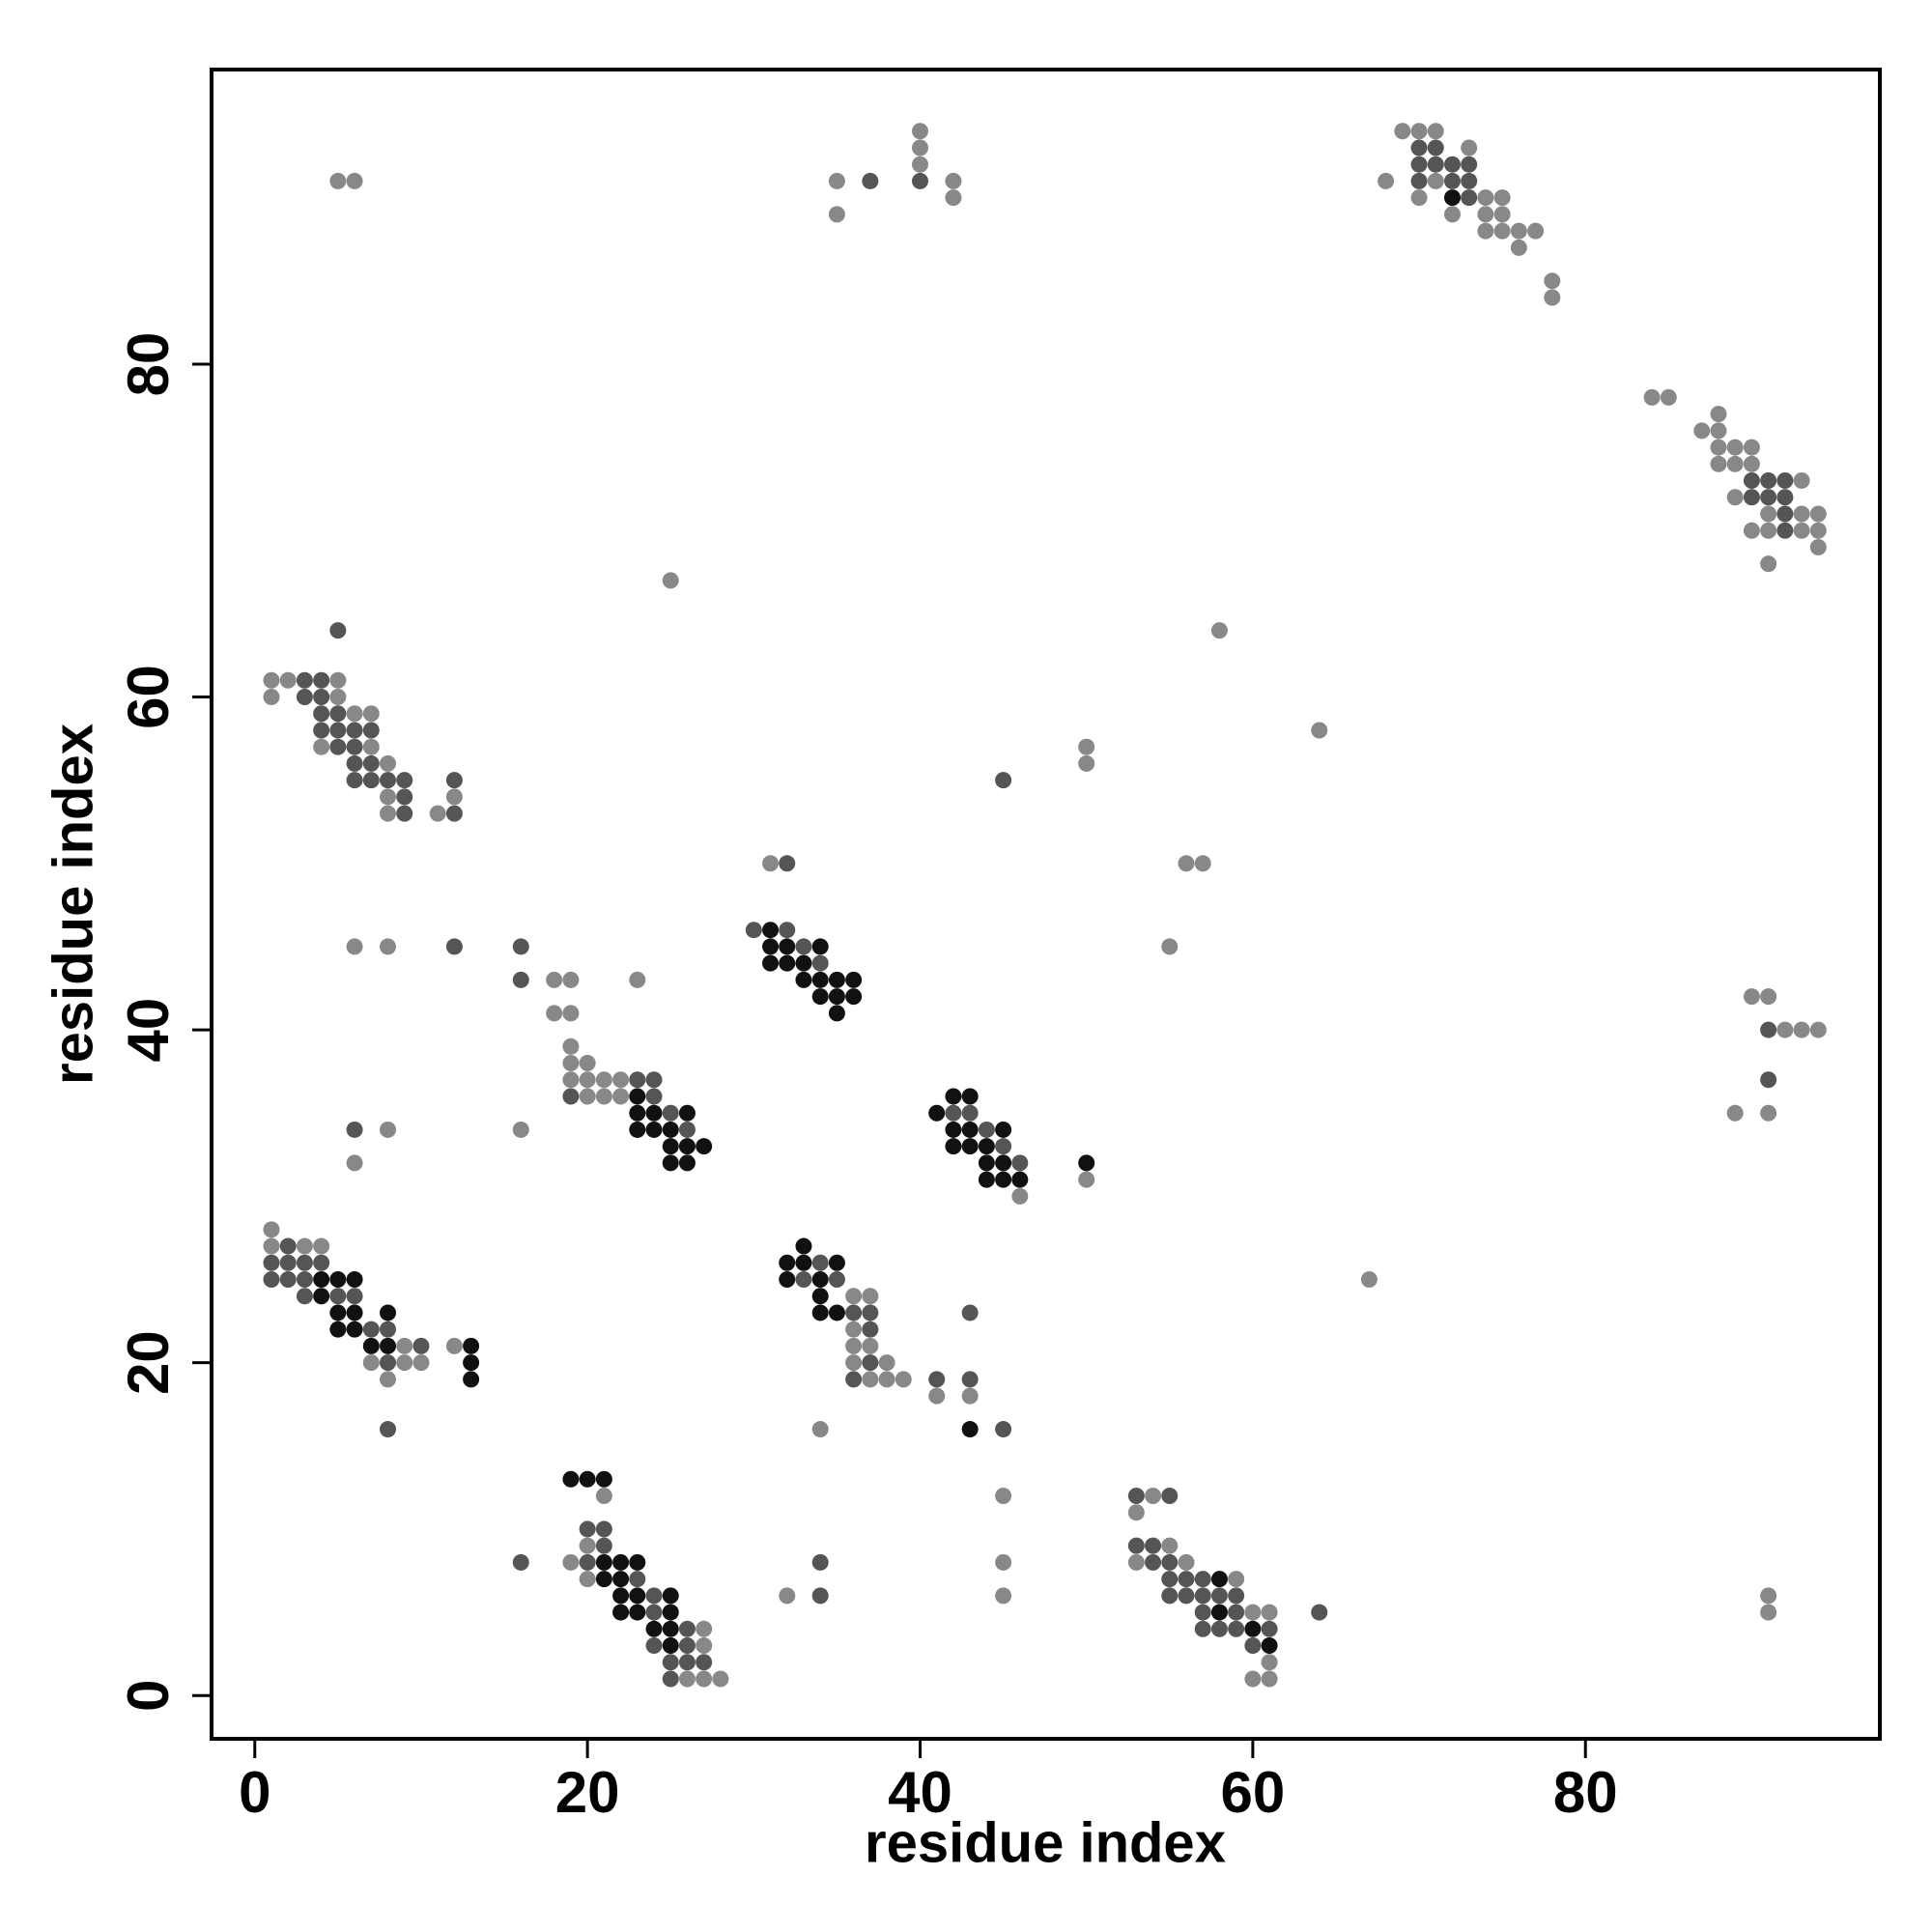  Describe the element at coordinates (148, 1696) in the screenshot. I see `y-tick-label: 0` at that location.